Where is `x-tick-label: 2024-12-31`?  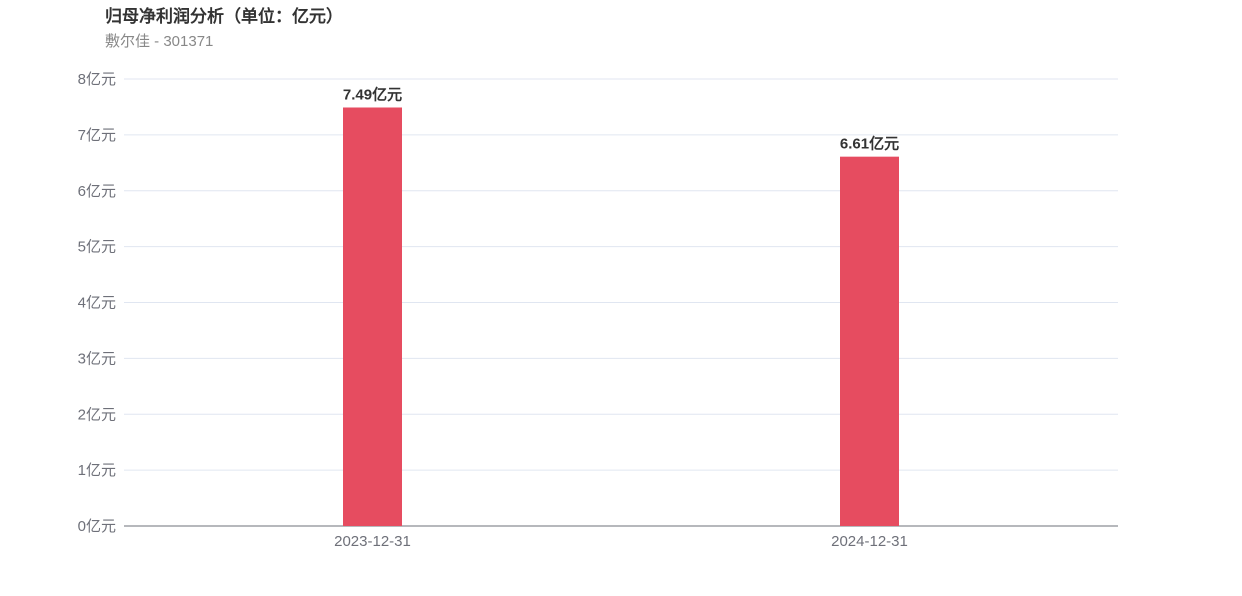 x-tick-label: 2024-12-31 is located at coordinates (869, 541).